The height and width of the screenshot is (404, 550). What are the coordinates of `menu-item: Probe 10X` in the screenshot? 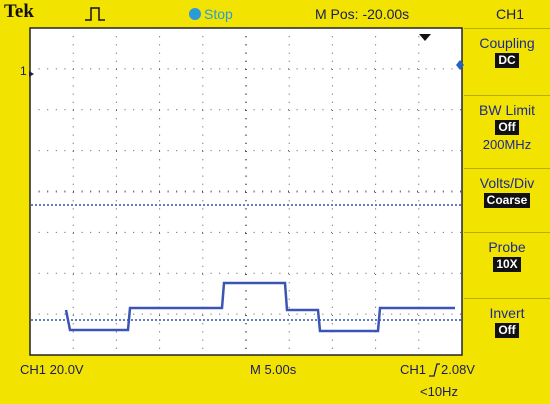 It's located at (507, 252).